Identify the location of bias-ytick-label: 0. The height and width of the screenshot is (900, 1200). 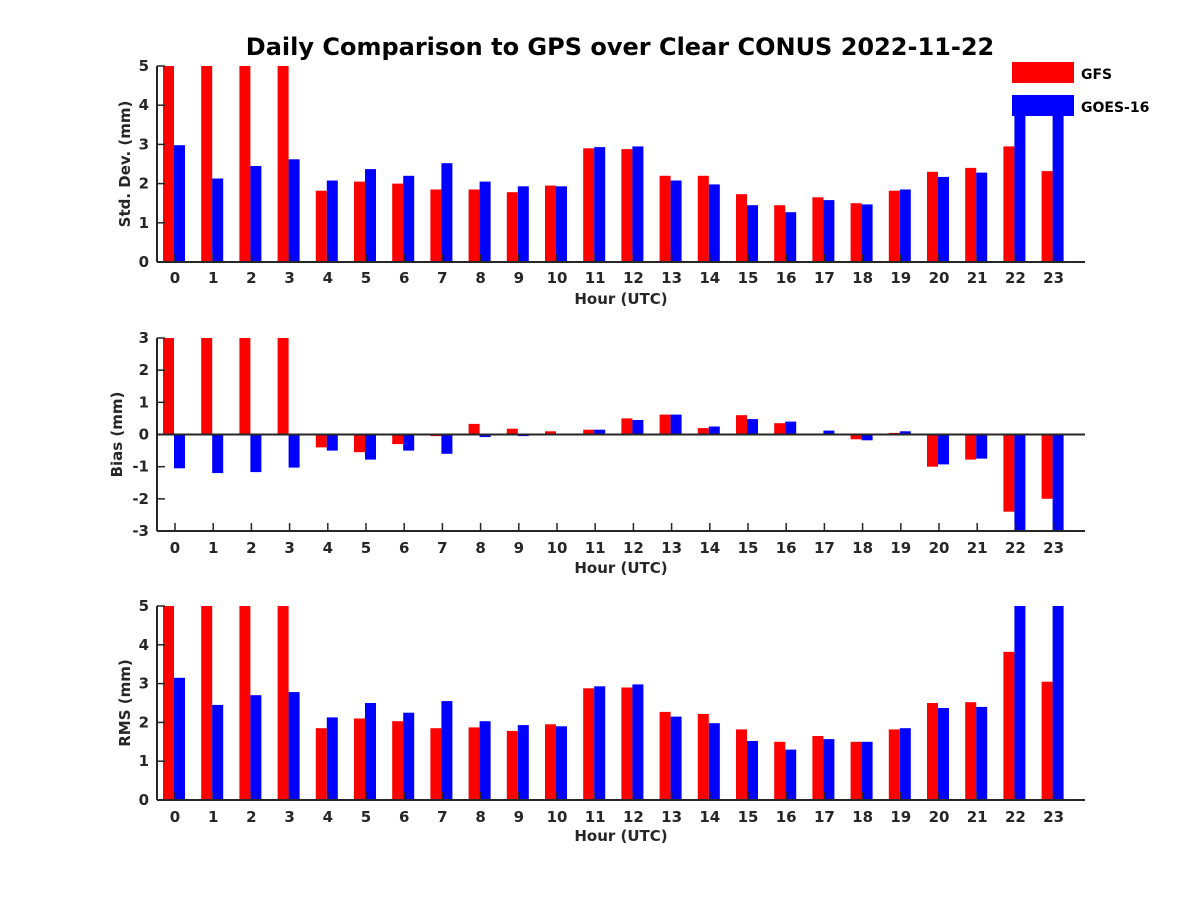
(144, 435).